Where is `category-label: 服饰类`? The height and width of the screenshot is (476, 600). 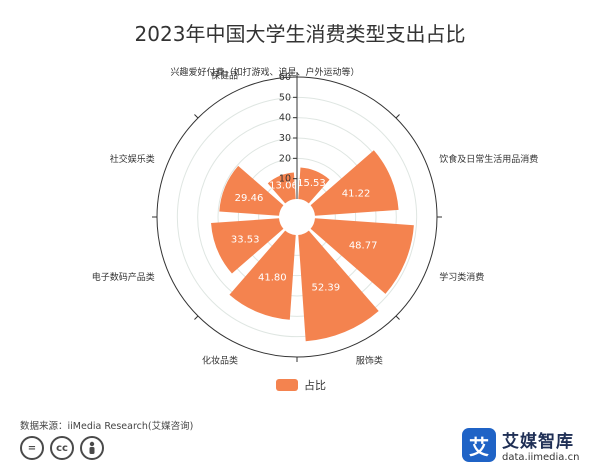 category-label: 服饰类 is located at coordinates (369, 360).